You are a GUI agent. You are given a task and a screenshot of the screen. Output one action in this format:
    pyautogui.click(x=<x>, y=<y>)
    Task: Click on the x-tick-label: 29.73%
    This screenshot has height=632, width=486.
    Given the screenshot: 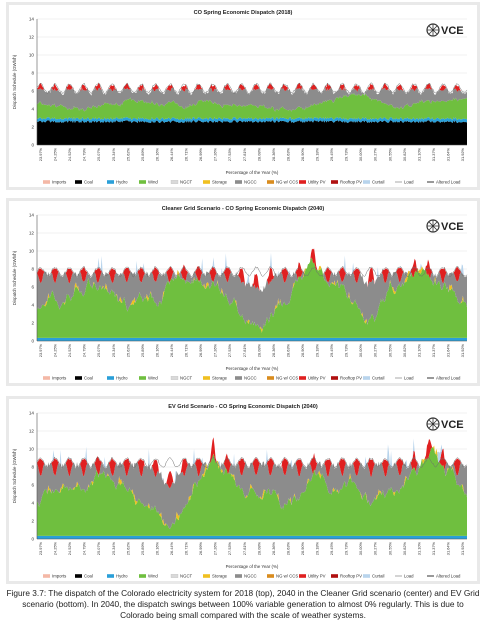 What is the action you would take?
    pyautogui.click(x=346, y=154)
    